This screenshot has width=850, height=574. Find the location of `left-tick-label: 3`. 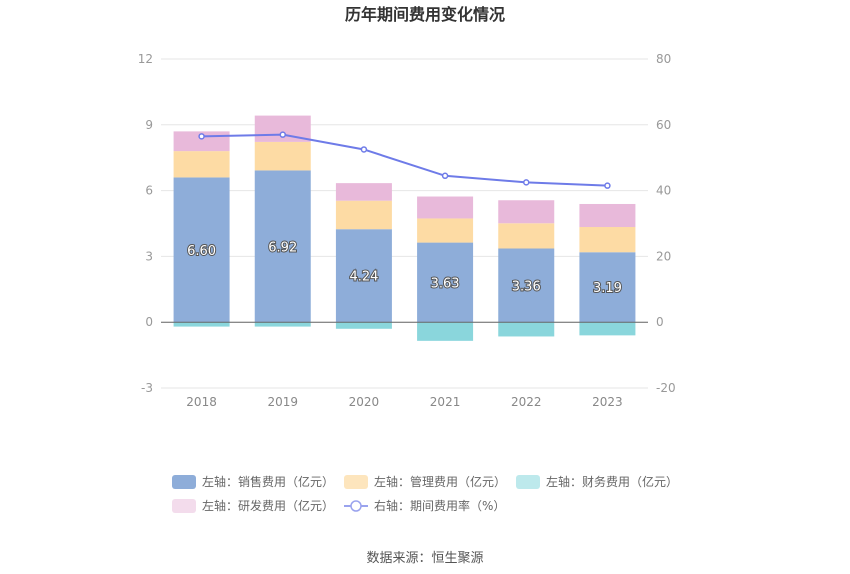

left-tick-label: 3 is located at coordinates (149, 256).